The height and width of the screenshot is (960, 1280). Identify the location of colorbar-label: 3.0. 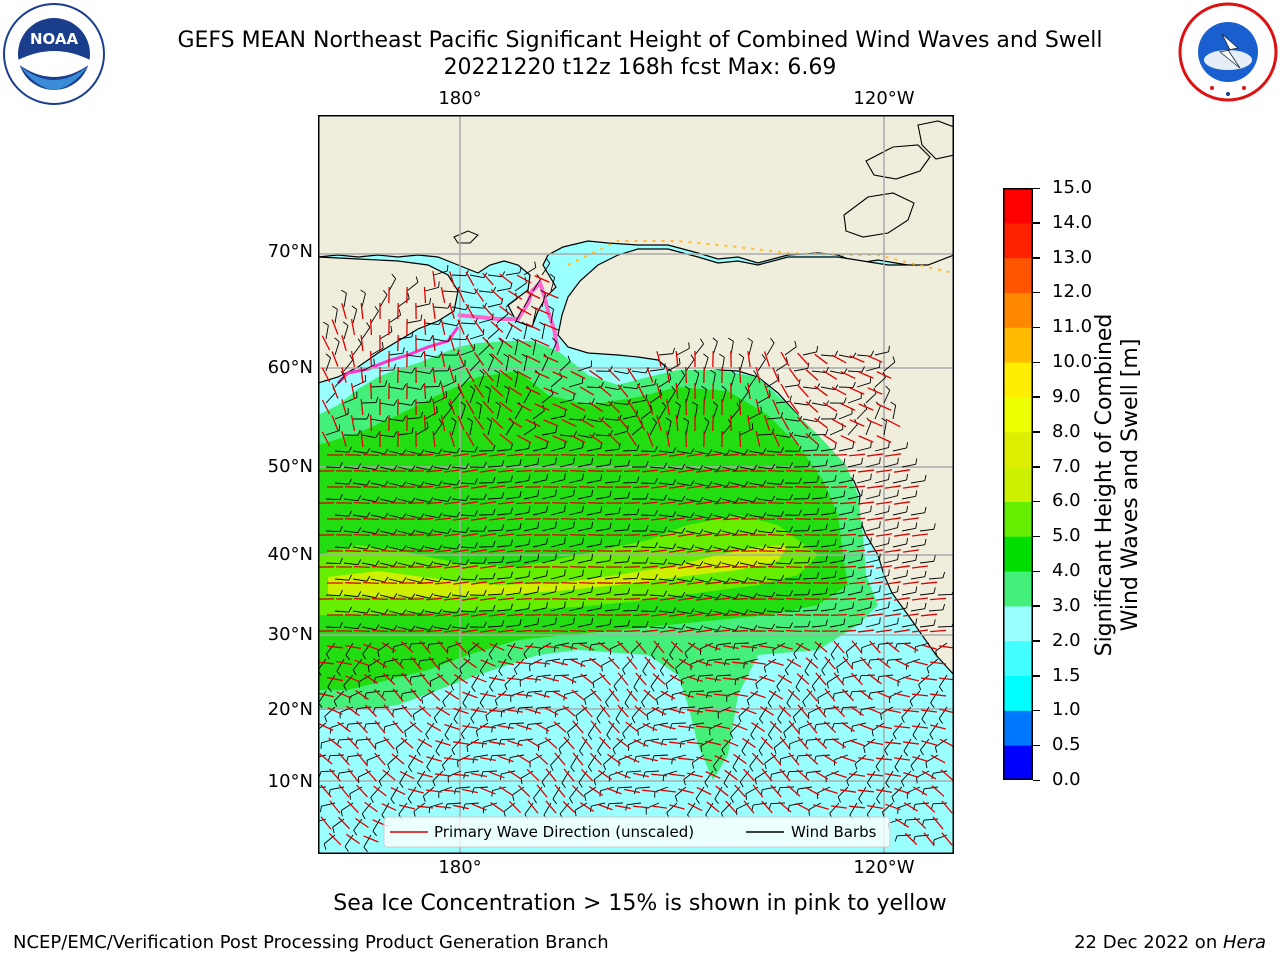
(1066, 605).